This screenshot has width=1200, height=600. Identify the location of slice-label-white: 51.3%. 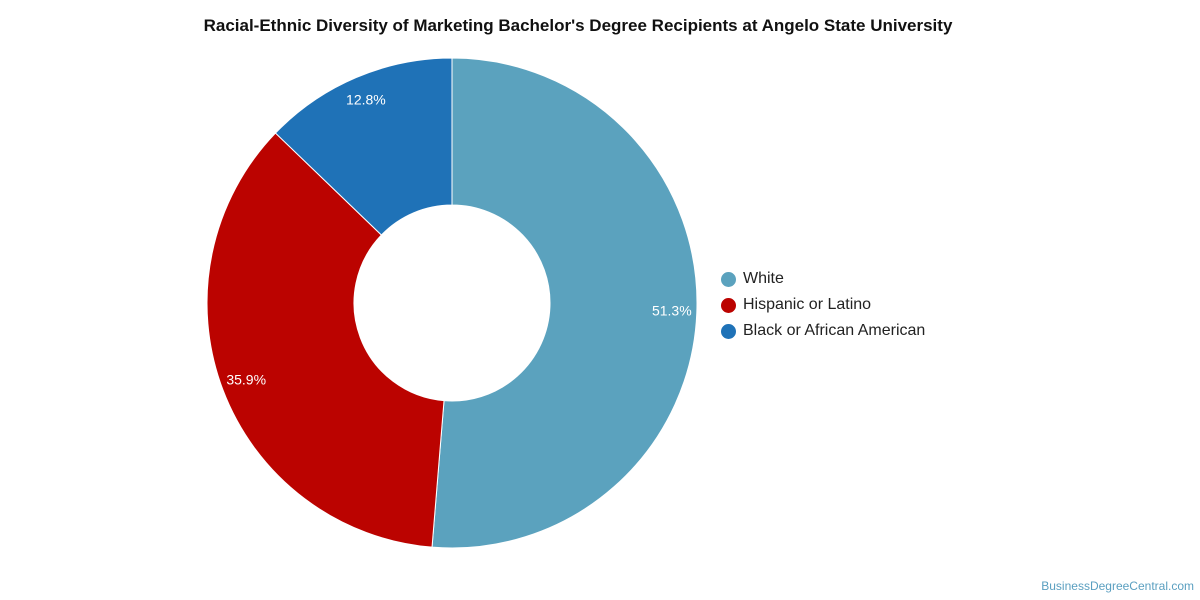
(672, 311).